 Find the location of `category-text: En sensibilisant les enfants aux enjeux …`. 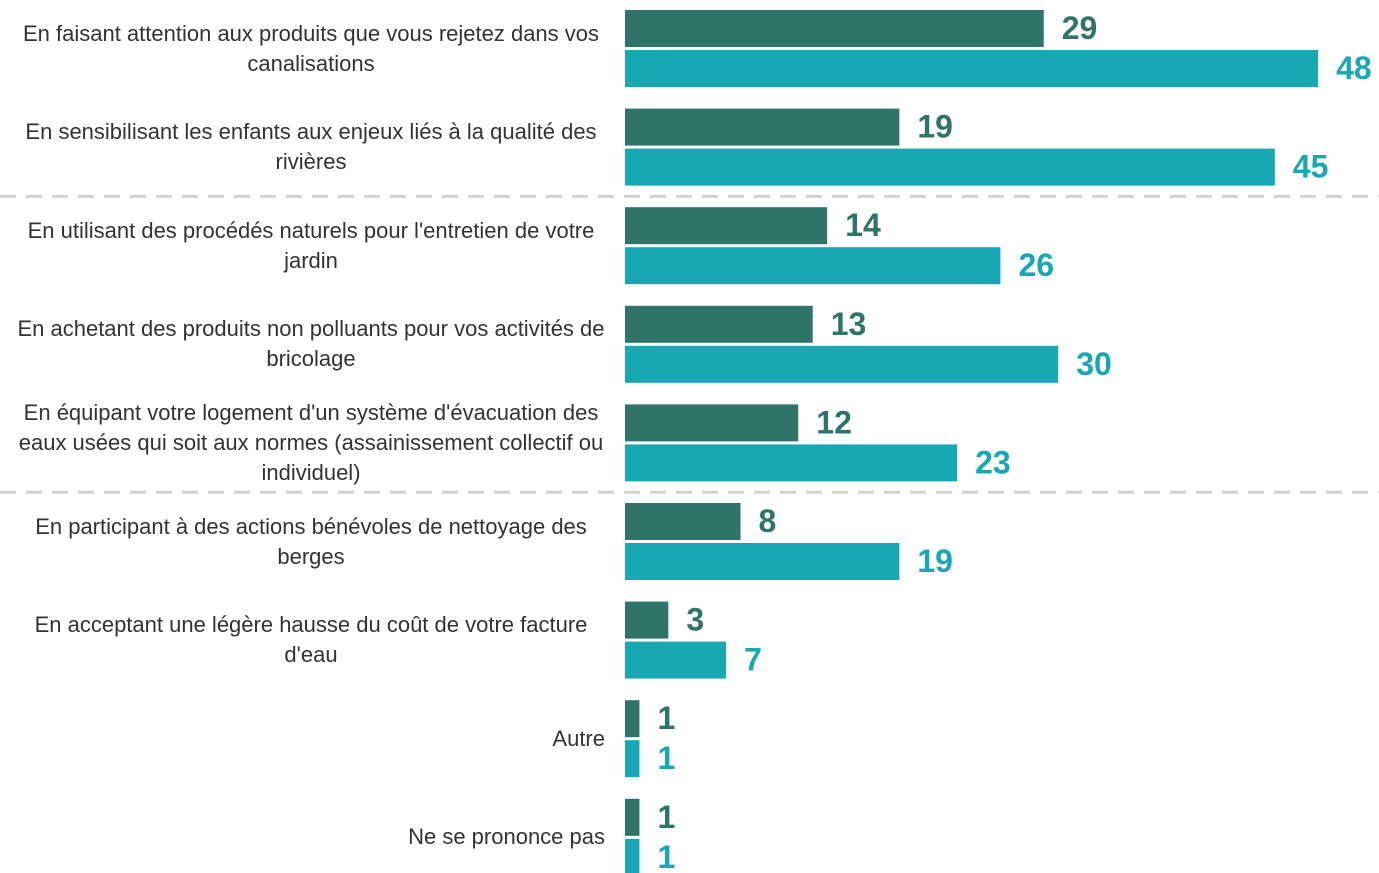

category-text: En sensibilisant les enfants aux enjeux … is located at coordinates (311, 147).